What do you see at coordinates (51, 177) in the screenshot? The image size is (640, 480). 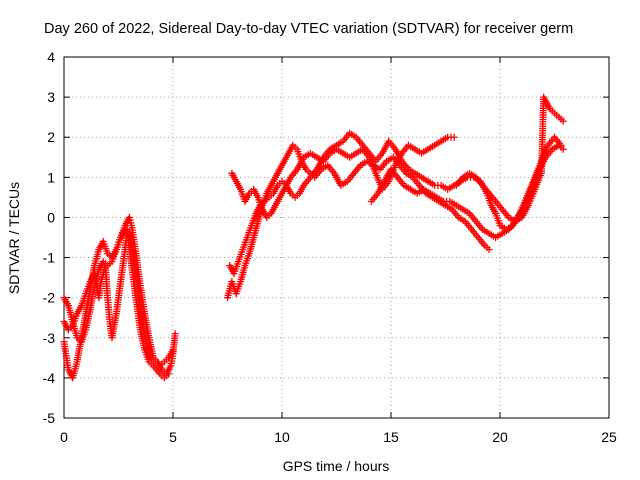 I see `y-tick-label: 1` at bounding box center [51, 177].